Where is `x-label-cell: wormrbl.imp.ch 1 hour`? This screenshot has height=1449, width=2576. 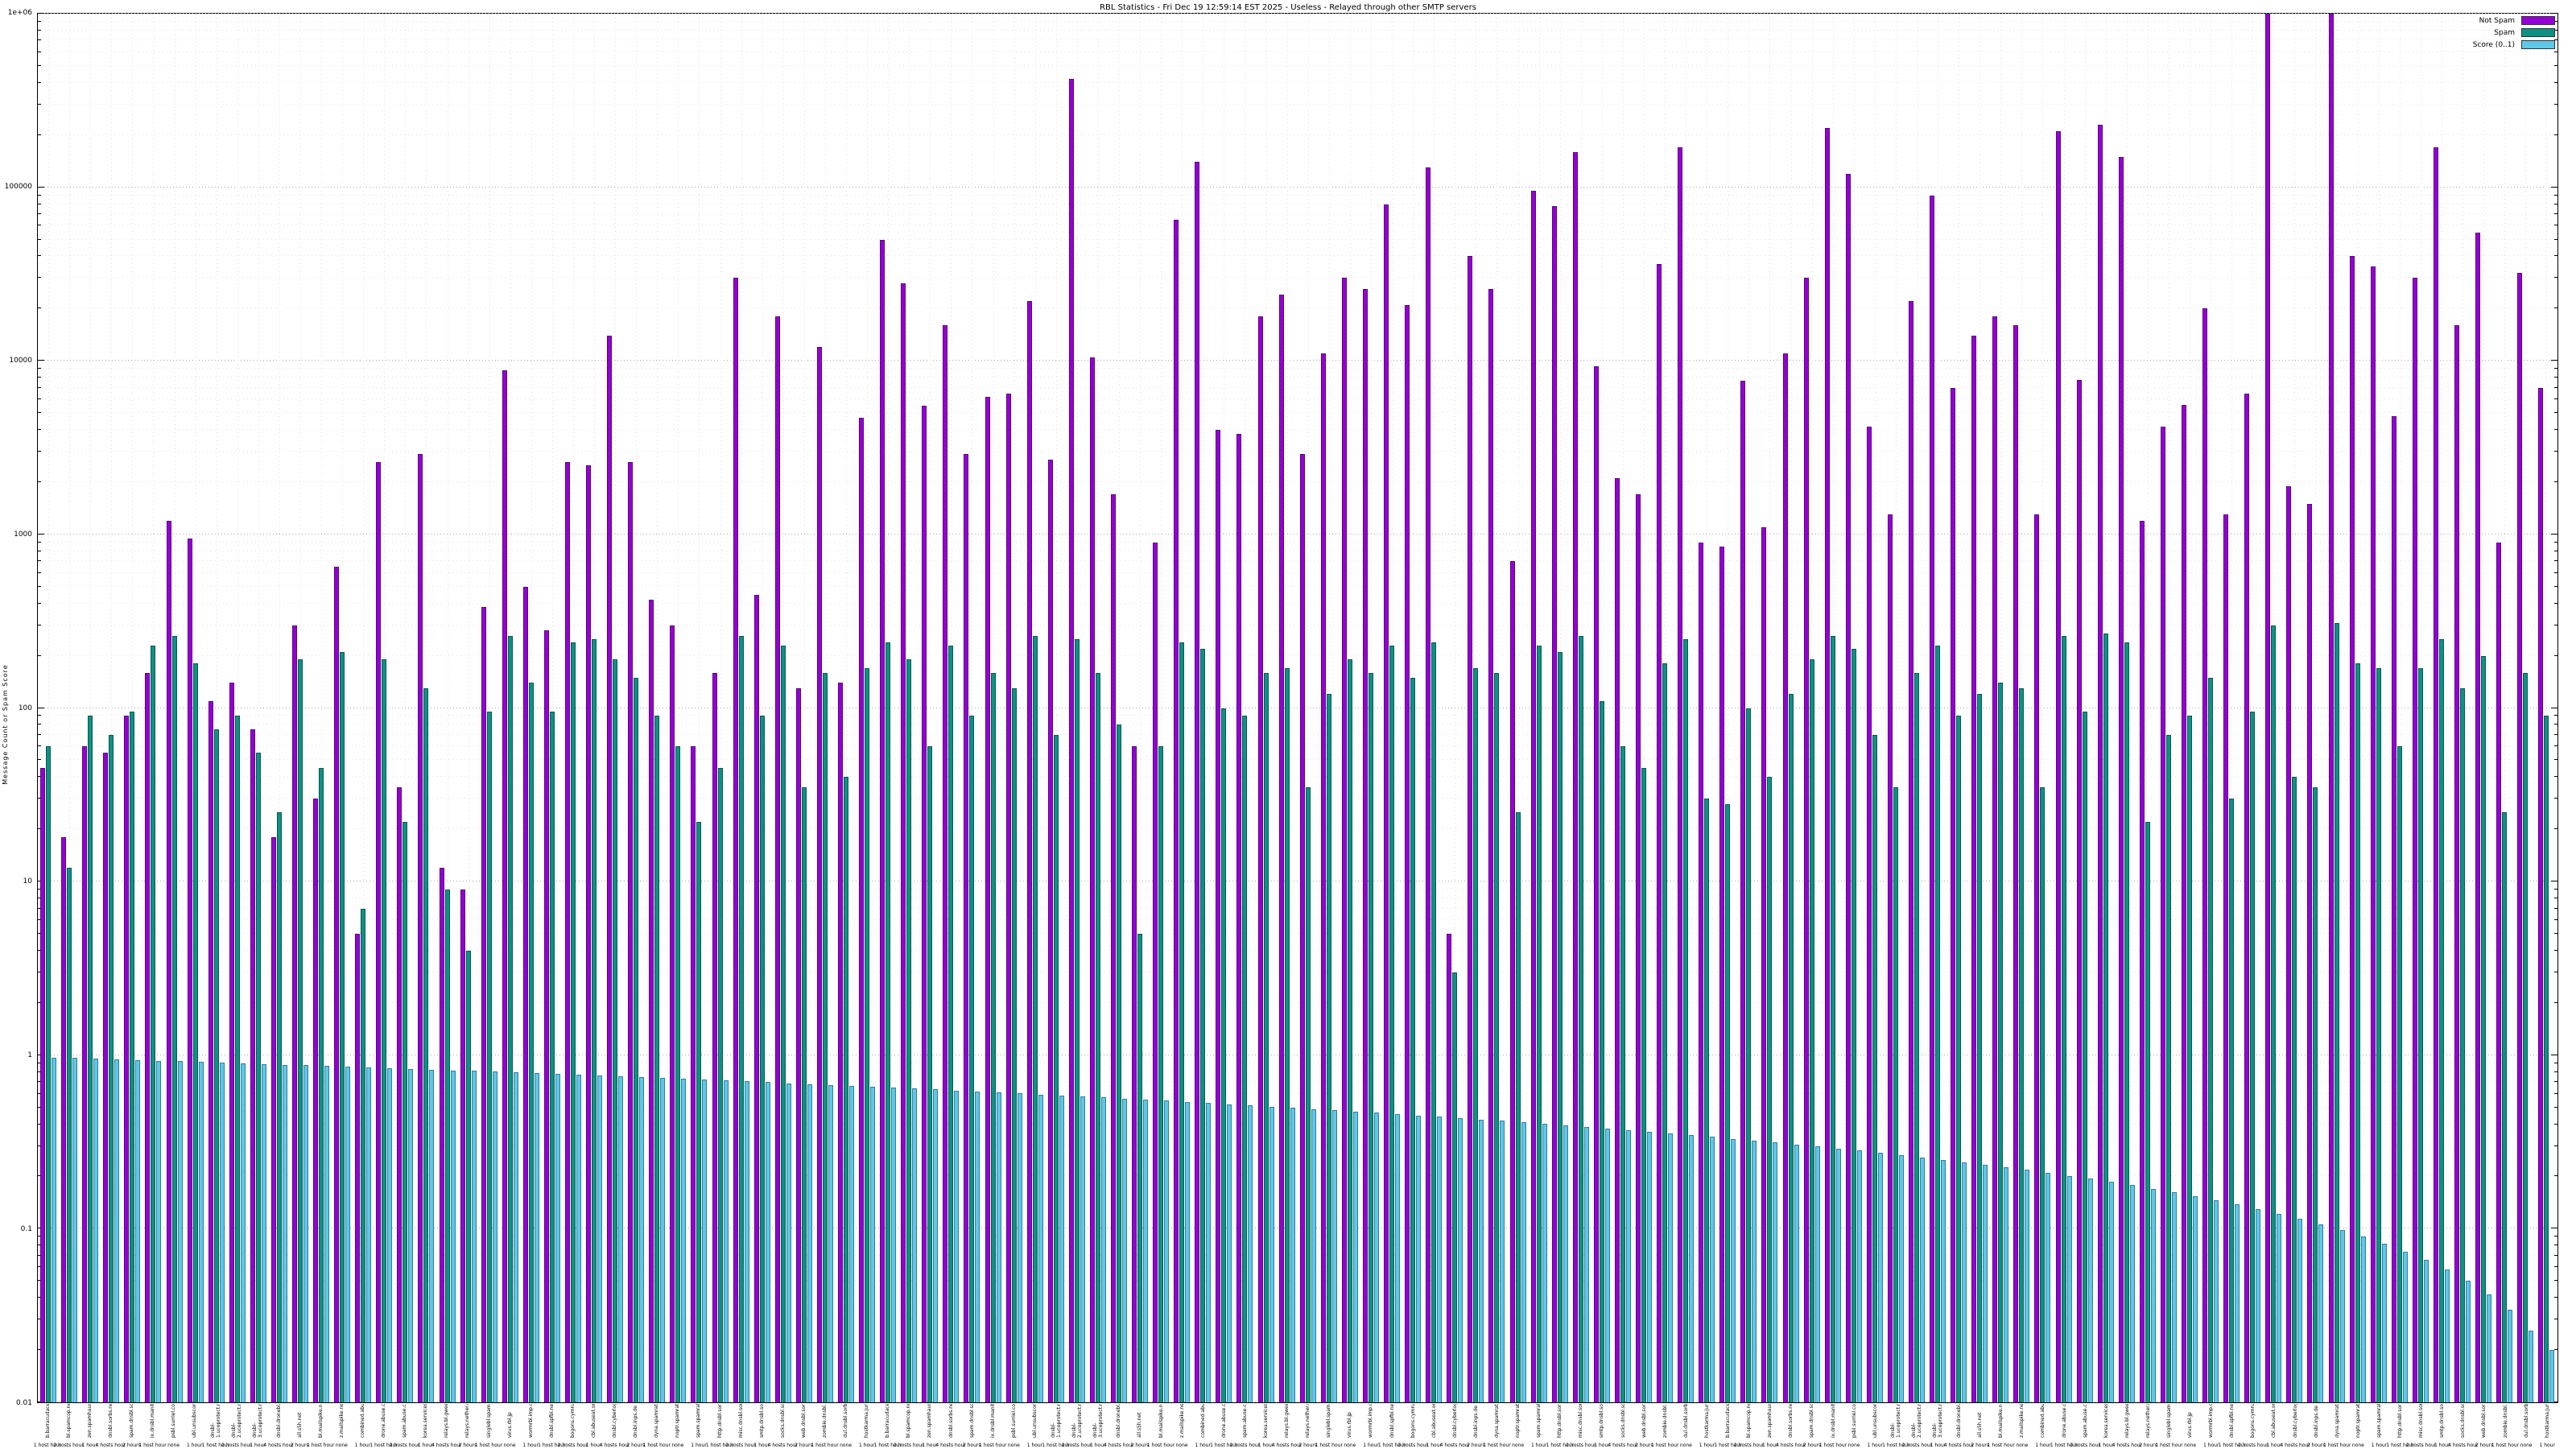 x-label-cell: wormrbl.imp.ch 1 hour is located at coordinates (1370, 1426).